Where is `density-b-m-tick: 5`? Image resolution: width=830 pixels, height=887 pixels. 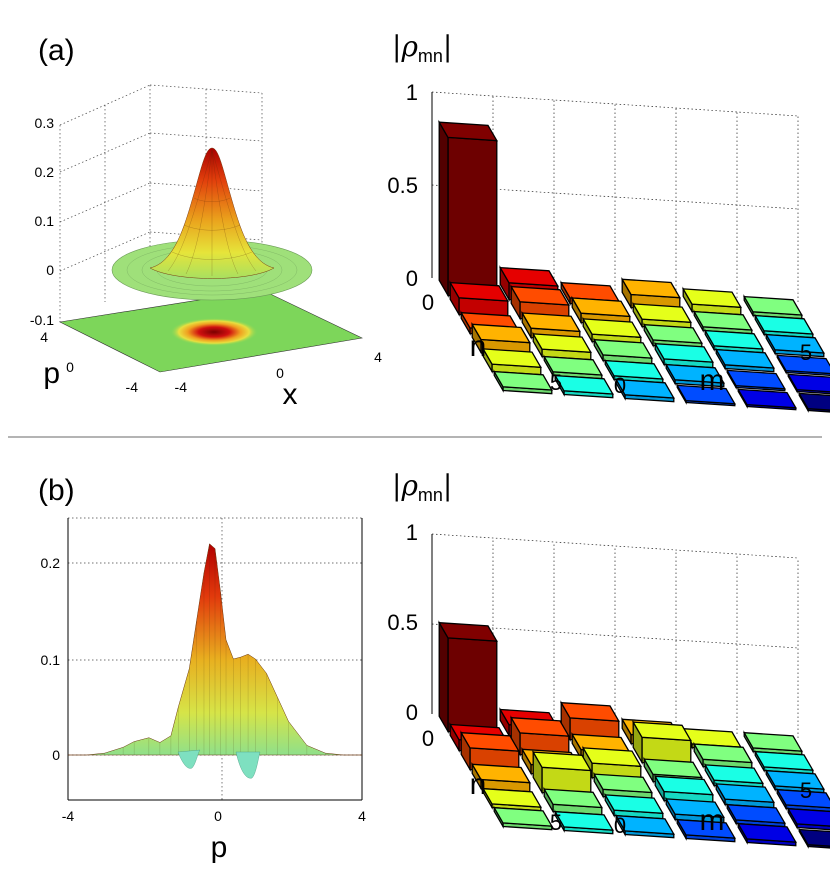 density-b-m-tick: 5 is located at coordinates (806, 790).